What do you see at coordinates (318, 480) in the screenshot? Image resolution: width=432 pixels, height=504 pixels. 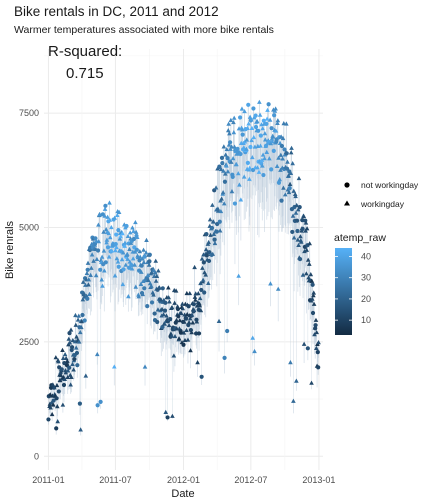 I see `x-tick-label: 2013-01` at bounding box center [318, 480].